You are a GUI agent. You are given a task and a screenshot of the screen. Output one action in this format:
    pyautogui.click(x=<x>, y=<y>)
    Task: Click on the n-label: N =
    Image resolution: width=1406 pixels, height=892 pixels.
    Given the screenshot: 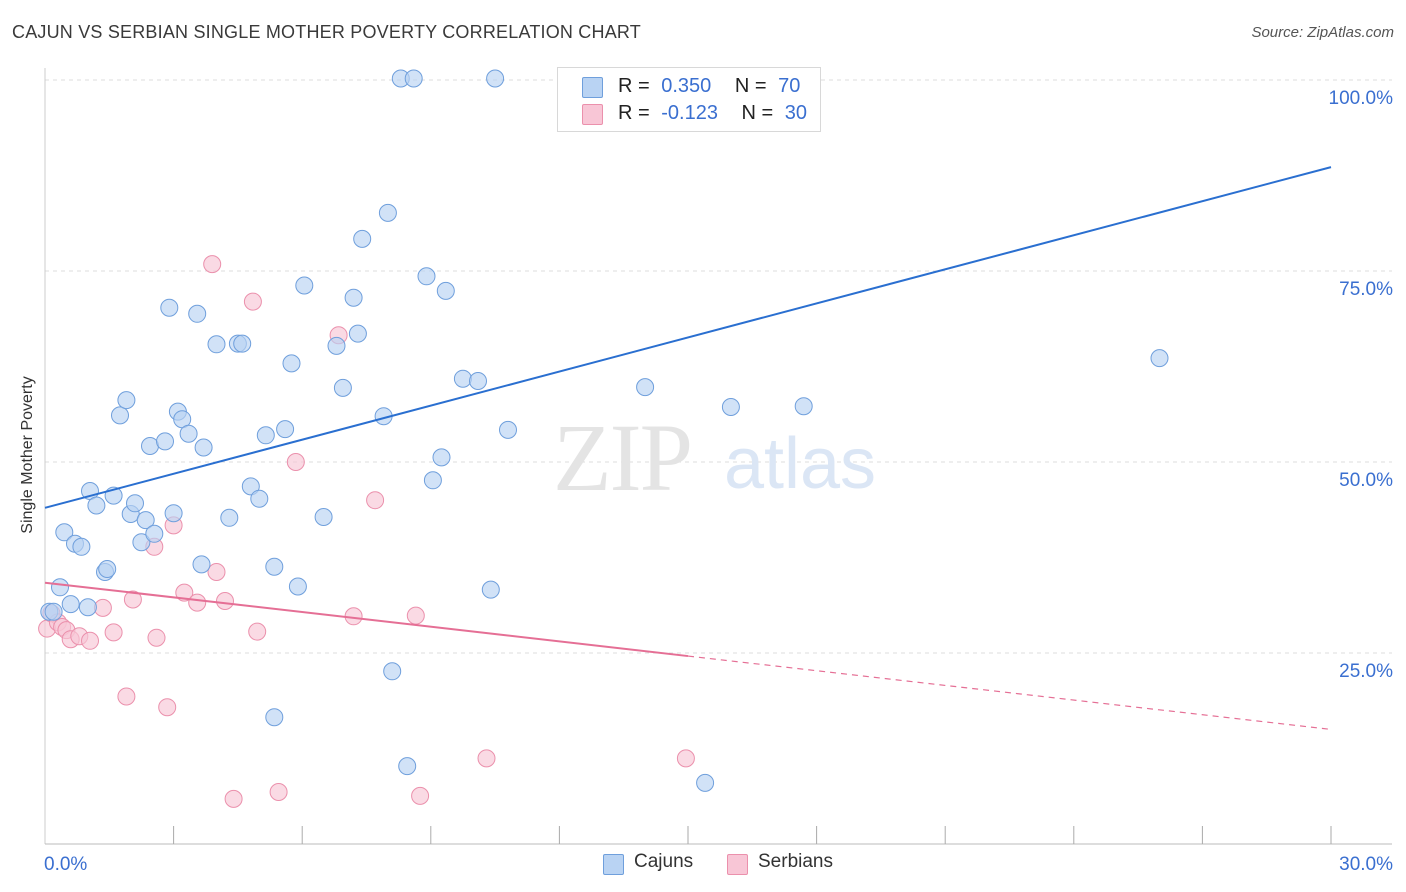 What is the action you would take?
    pyautogui.click(x=750, y=86)
    